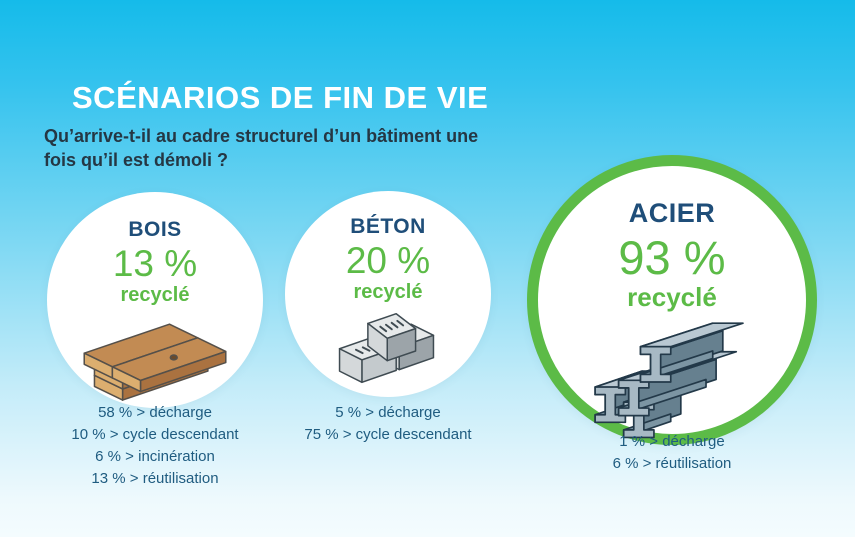 The width and height of the screenshot is (855, 537). What do you see at coordinates (388, 424) in the screenshot?
I see `breakdown-list-beton: 5 % > décharge 75 % > cycle descendant` at bounding box center [388, 424].